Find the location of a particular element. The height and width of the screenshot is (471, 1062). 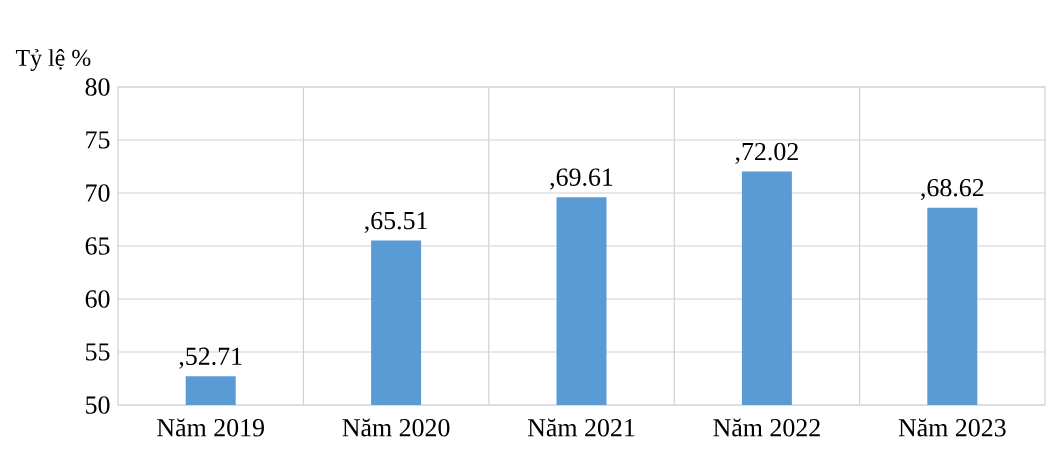

y-tick-label: 65 is located at coordinates (97, 246).